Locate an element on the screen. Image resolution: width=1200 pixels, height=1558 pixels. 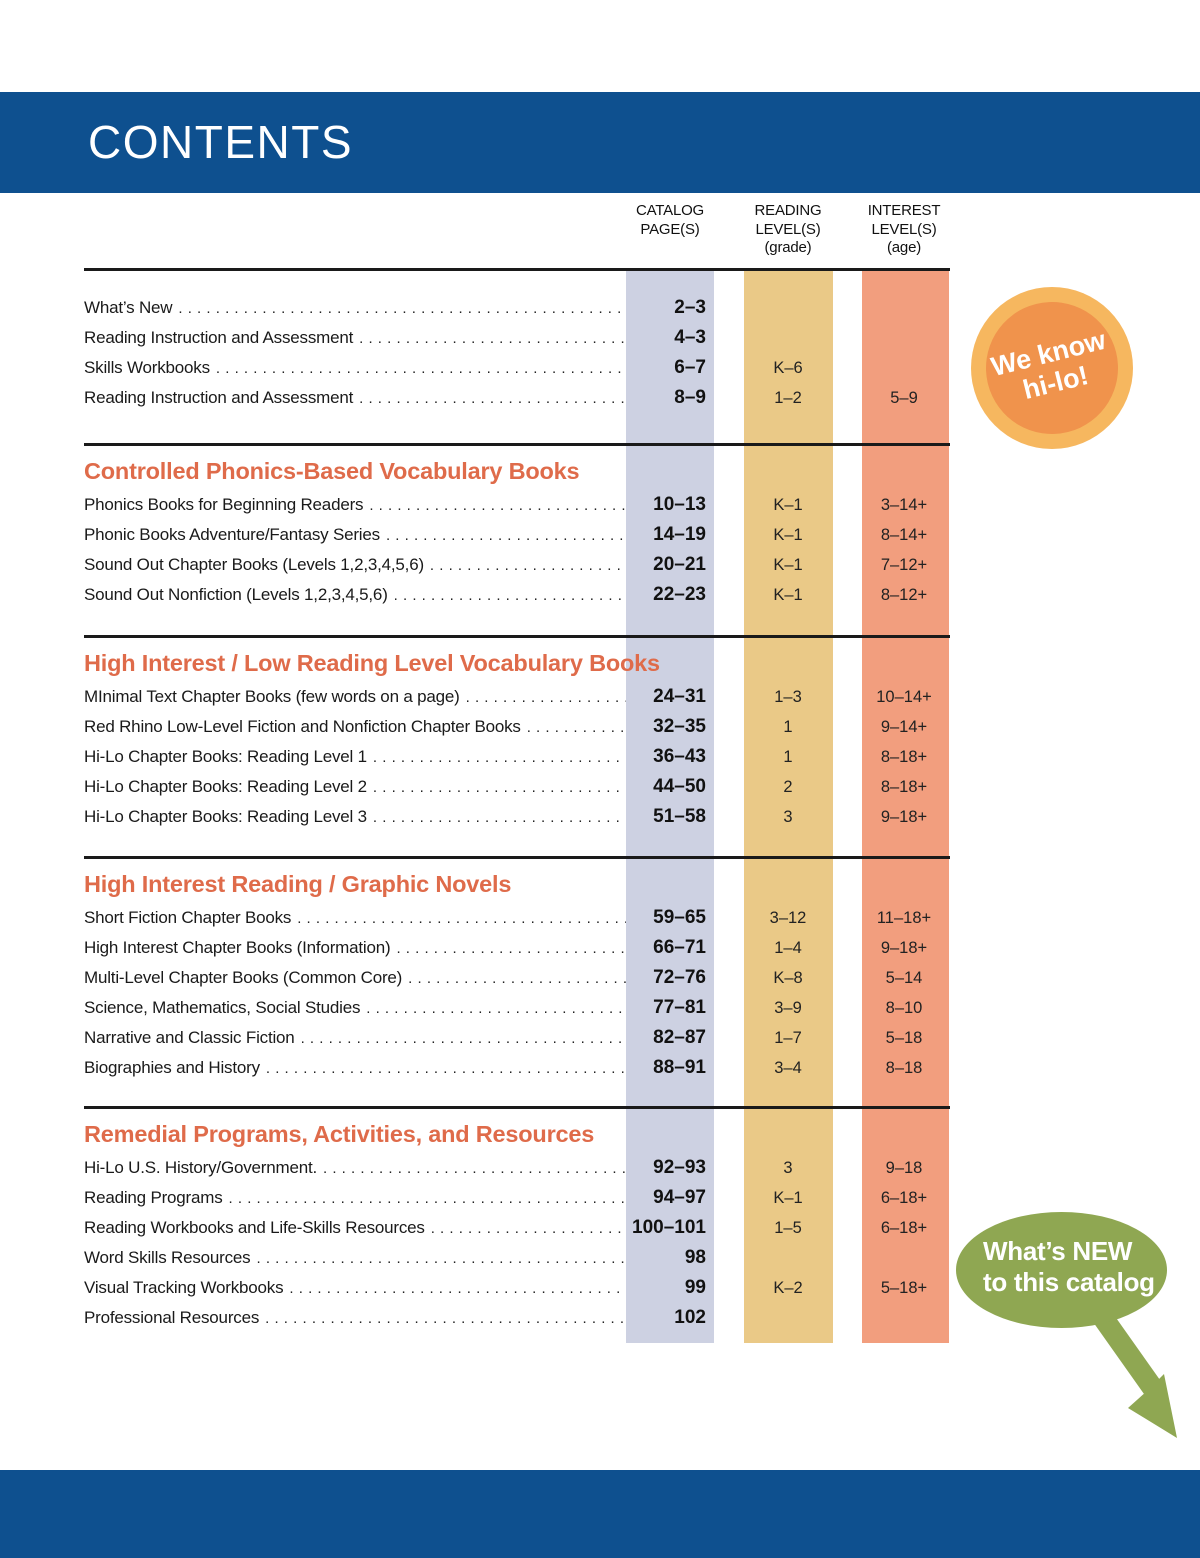
catalog-page-value: 4–3 is located at coordinates (690, 337).